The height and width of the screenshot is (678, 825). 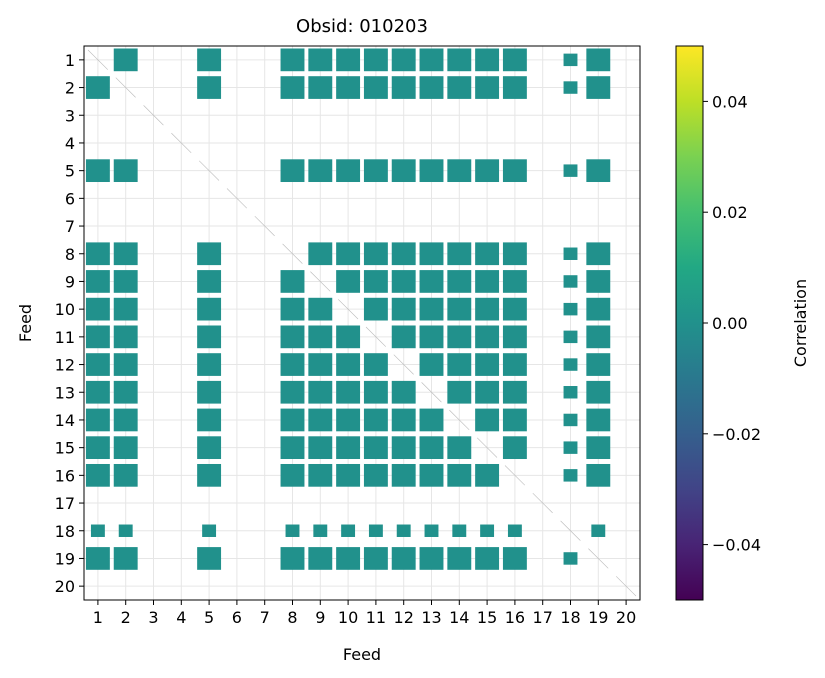 What do you see at coordinates (65, 531) in the screenshot?
I see `y-tick-label: 18` at bounding box center [65, 531].